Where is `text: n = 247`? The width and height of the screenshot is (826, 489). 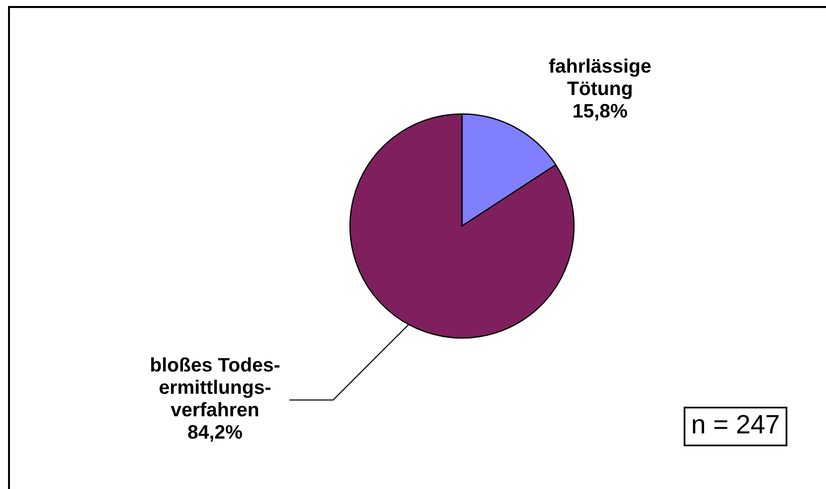 text: n = 247 is located at coordinates (735, 424).